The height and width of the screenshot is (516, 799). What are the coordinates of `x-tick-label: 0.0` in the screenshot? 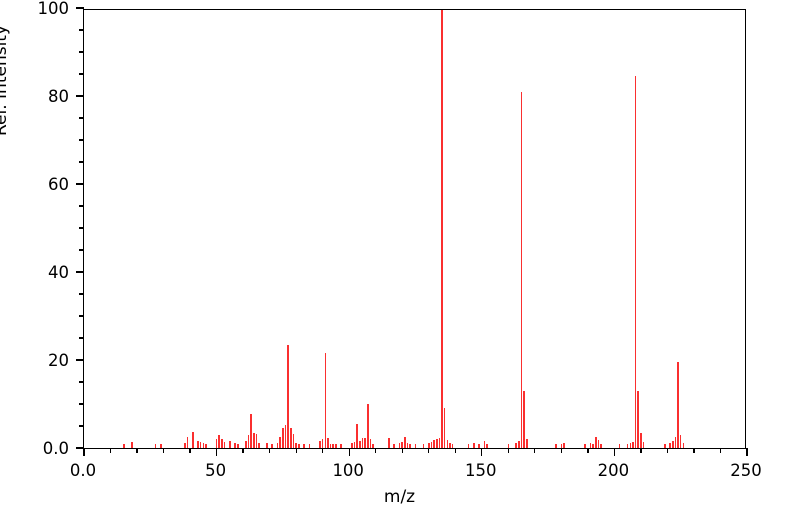 It's located at (83, 470).